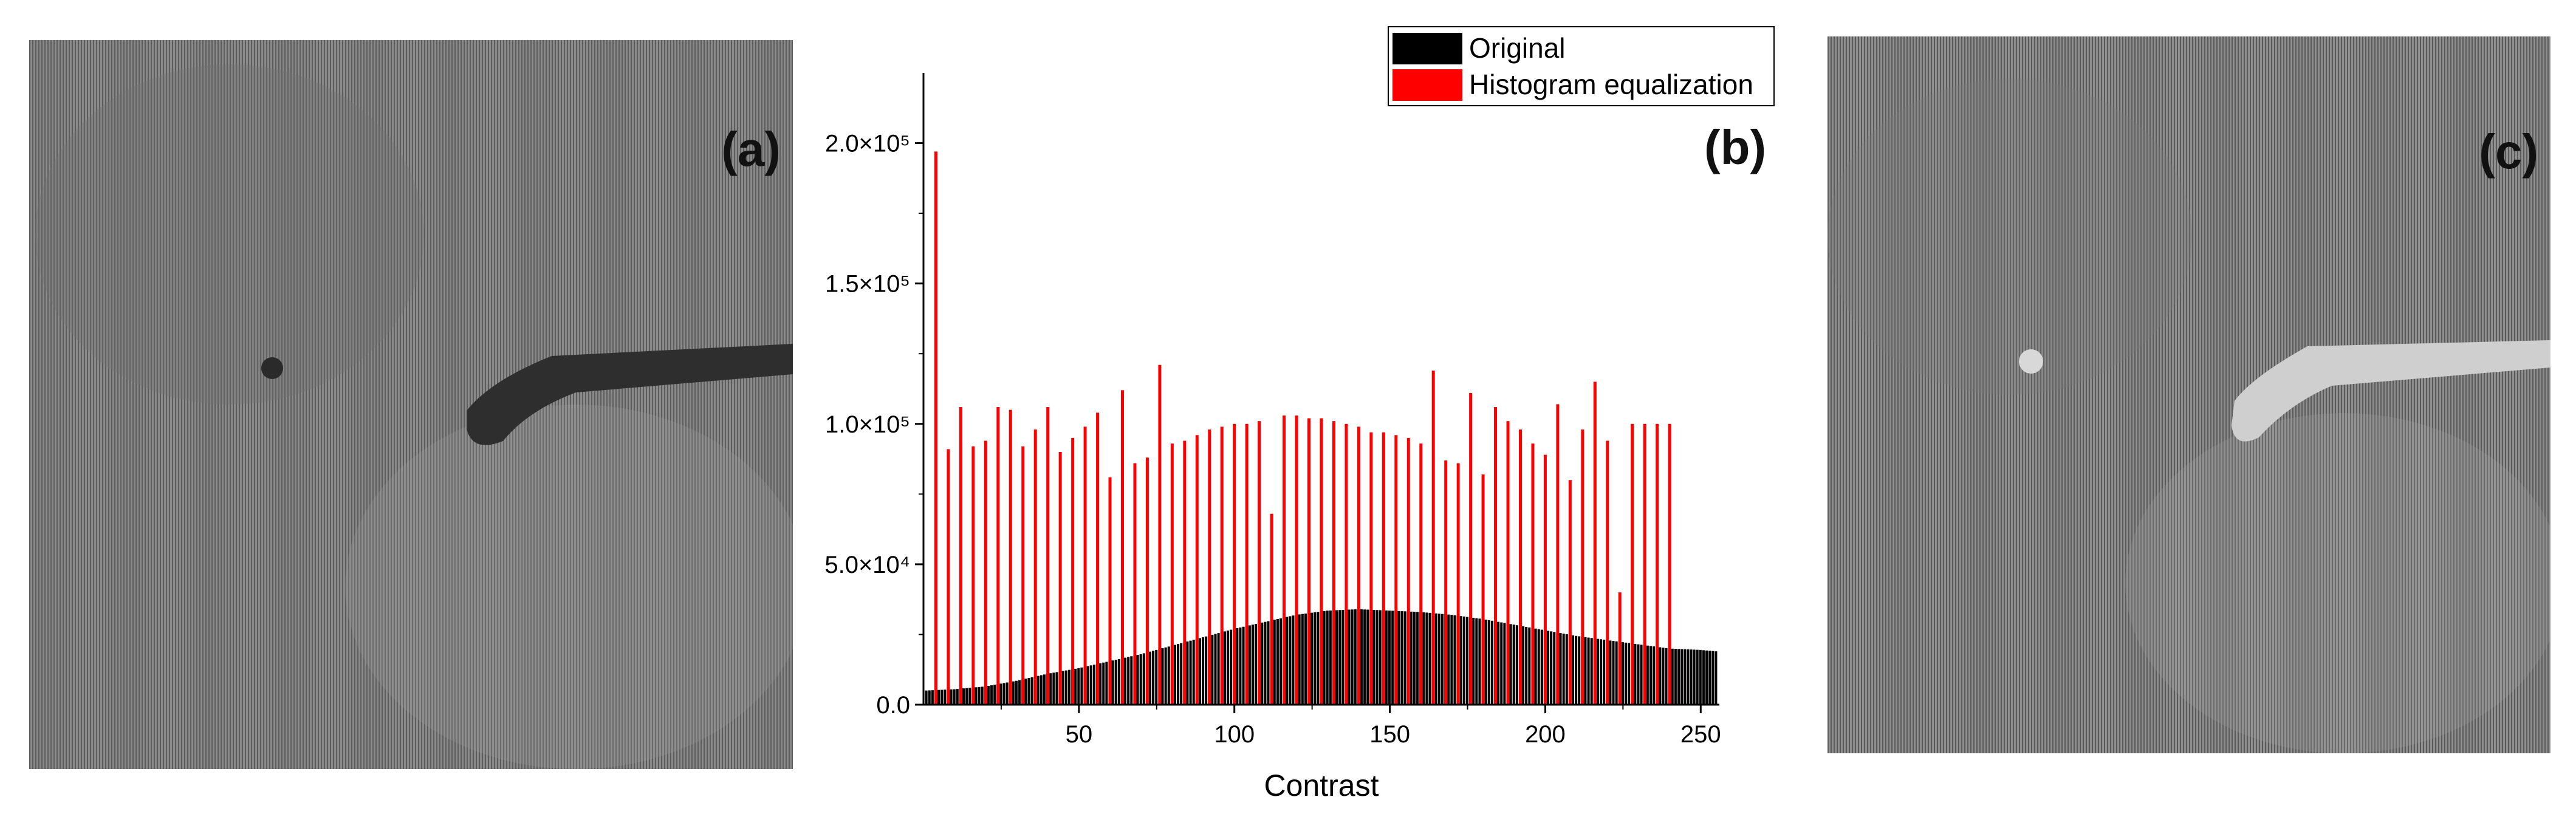 The width and height of the screenshot is (2576, 828). What do you see at coordinates (1321, 785) in the screenshot?
I see `x-axis-label: Contrast` at bounding box center [1321, 785].